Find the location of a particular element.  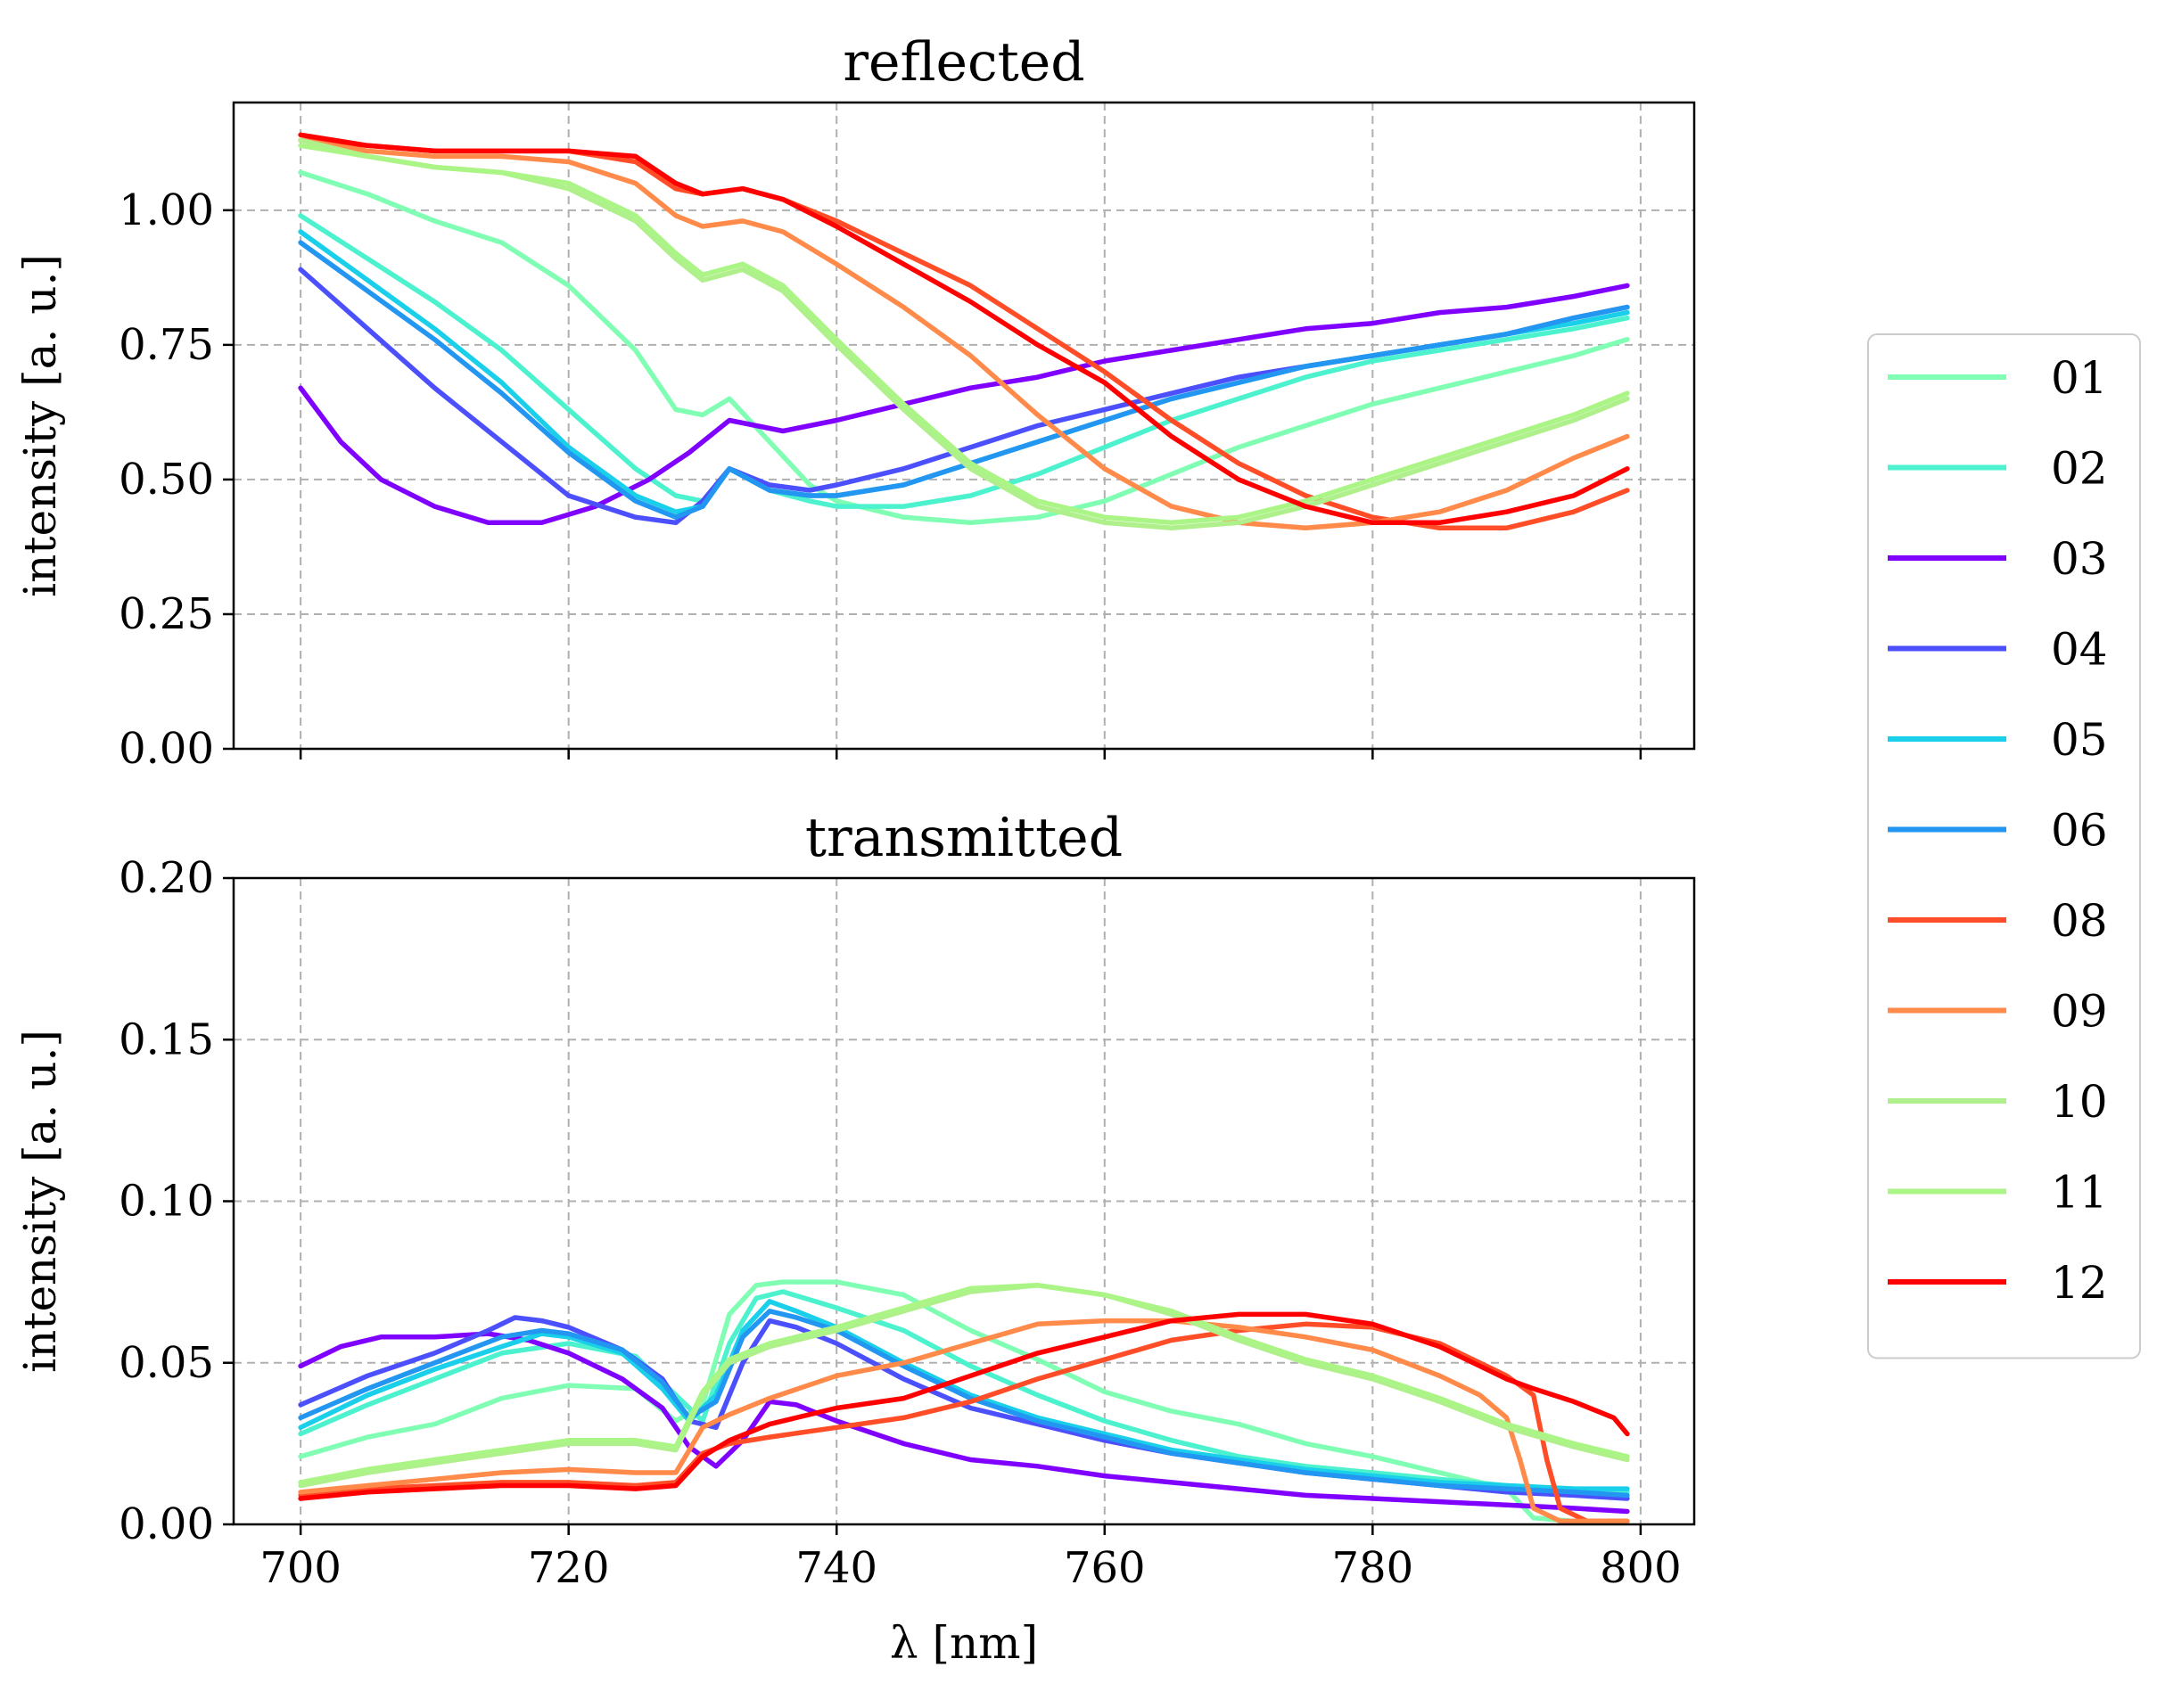

ytick-label-reflected-4: 1.00 is located at coordinates (166, 210).